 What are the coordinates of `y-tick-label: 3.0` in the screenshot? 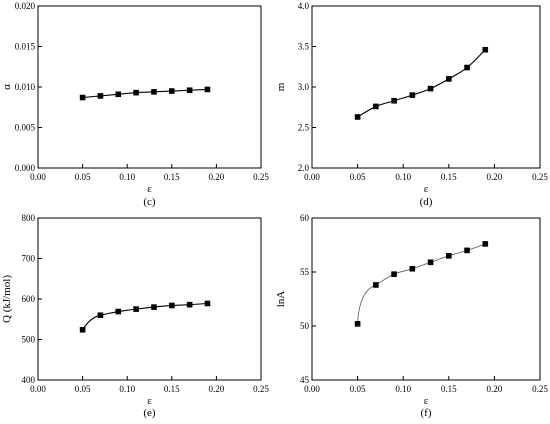 It's located at (304, 87).